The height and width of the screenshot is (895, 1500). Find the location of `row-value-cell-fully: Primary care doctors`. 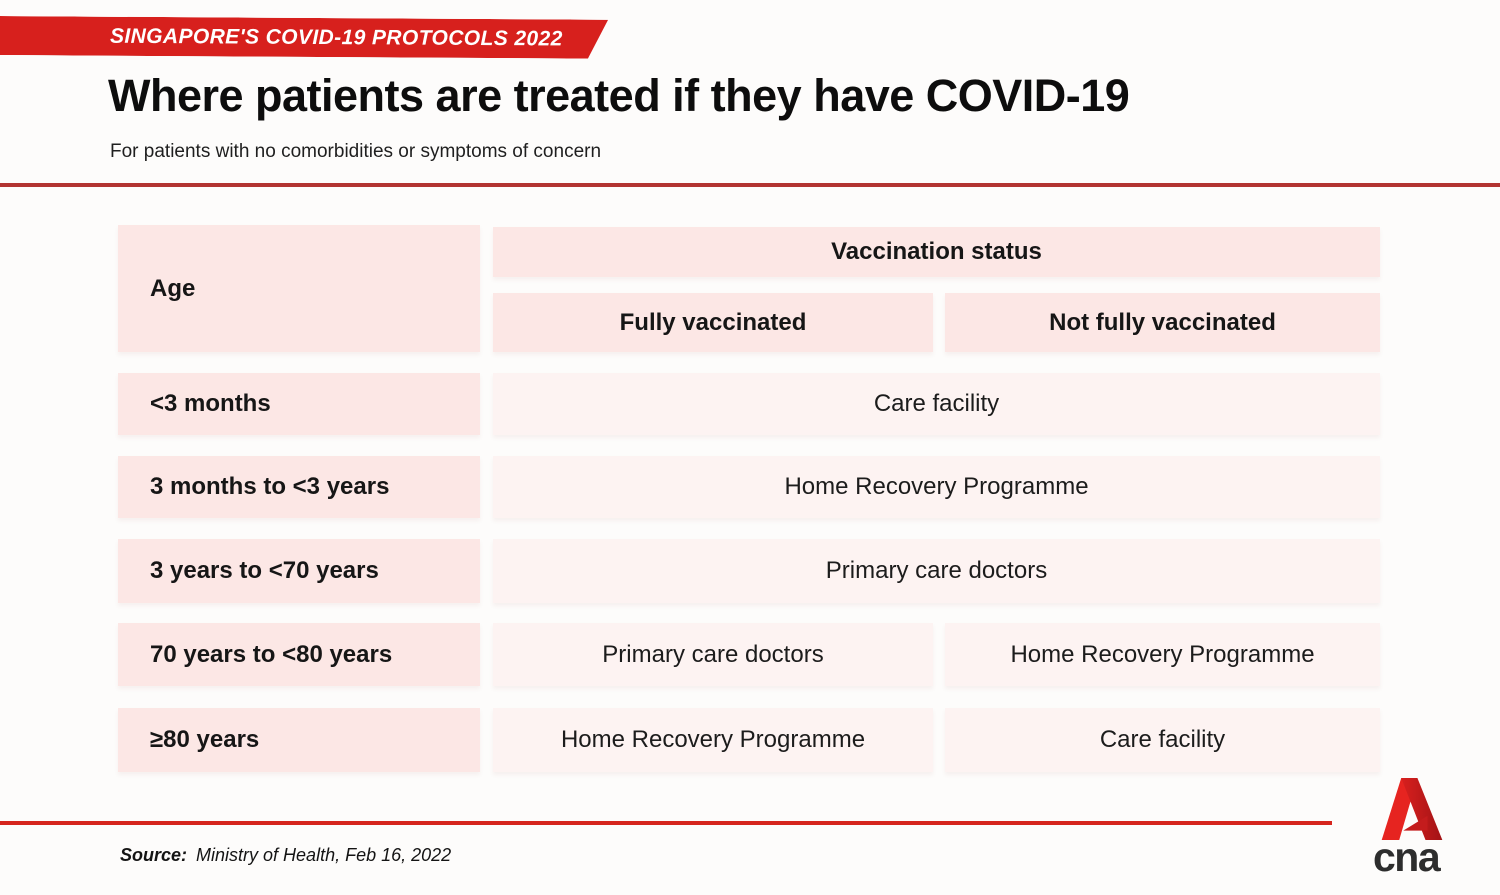

row-value-cell-fully: Primary care doctors is located at coordinates (713, 654).